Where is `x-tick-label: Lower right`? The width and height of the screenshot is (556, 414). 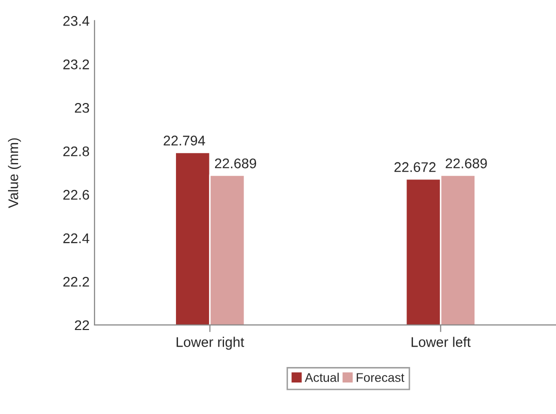
x-tick-label: Lower right is located at coordinates (210, 343).